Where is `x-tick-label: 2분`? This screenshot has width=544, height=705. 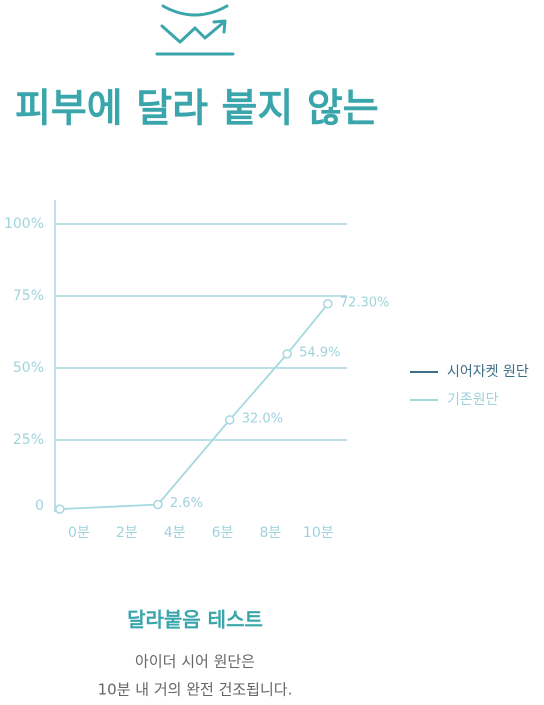
x-tick-label: 2분 is located at coordinates (127, 533).